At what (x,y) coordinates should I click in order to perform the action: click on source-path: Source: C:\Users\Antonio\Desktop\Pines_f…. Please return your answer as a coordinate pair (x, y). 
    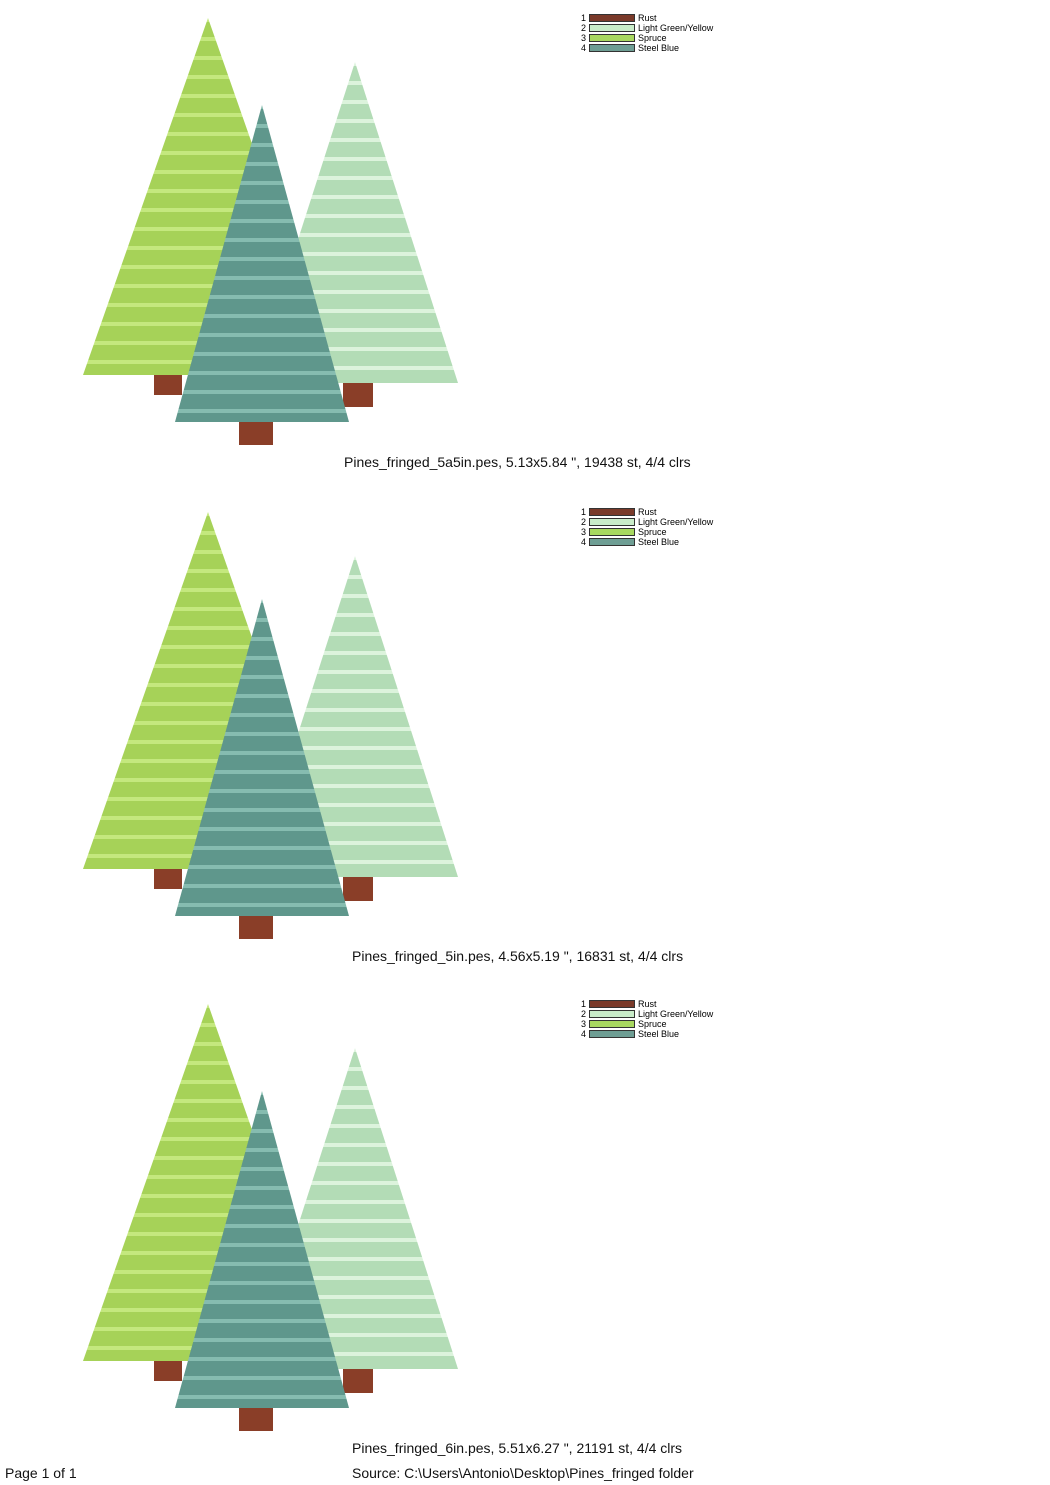
    Looking at the image, I should click on (523, 1473).